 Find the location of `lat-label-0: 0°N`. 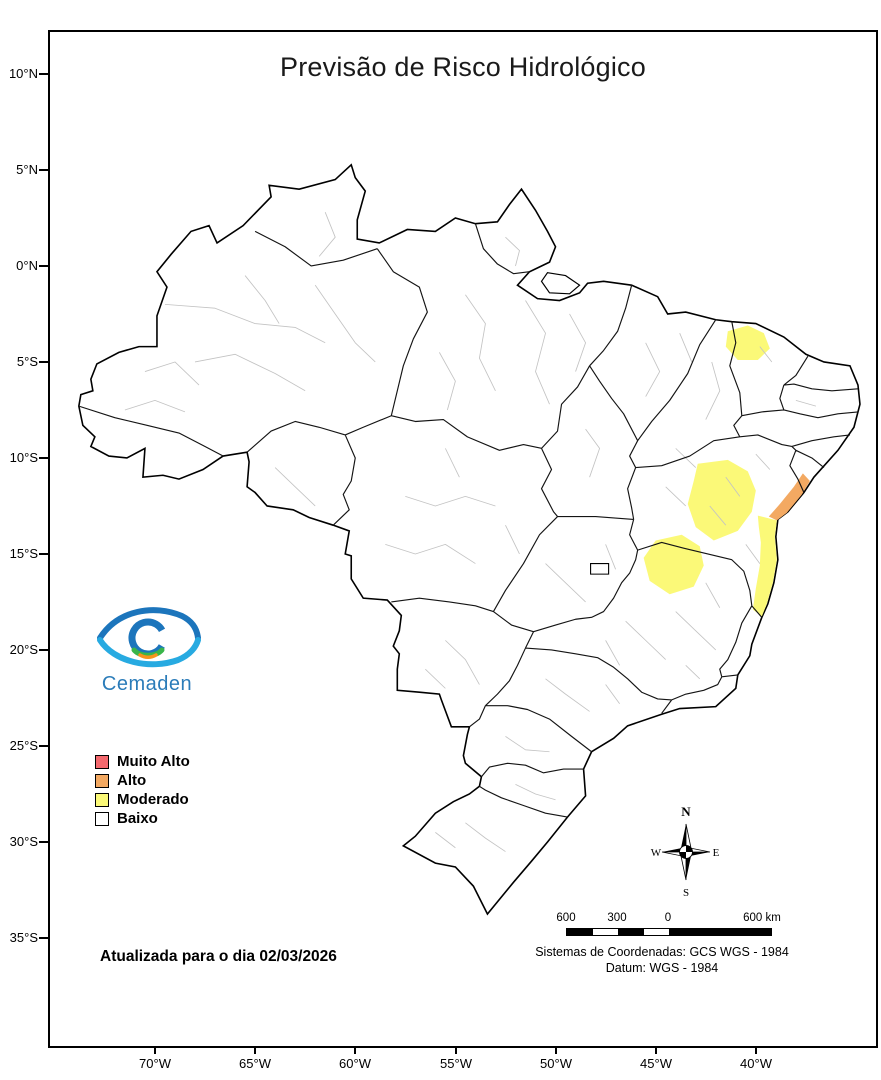

lat-label-0: 0°N is located at coordinates (27, 265).